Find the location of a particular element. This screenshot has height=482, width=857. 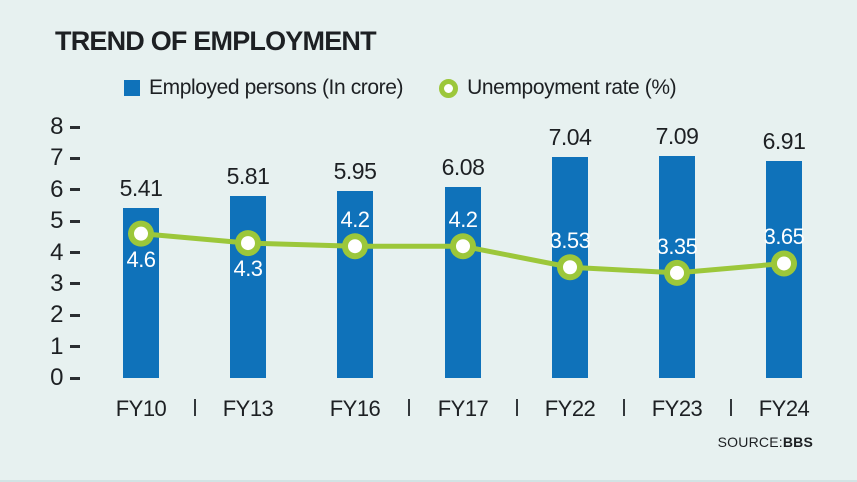

rate-value-label: 3.35 is located at coordinates (677, 246).